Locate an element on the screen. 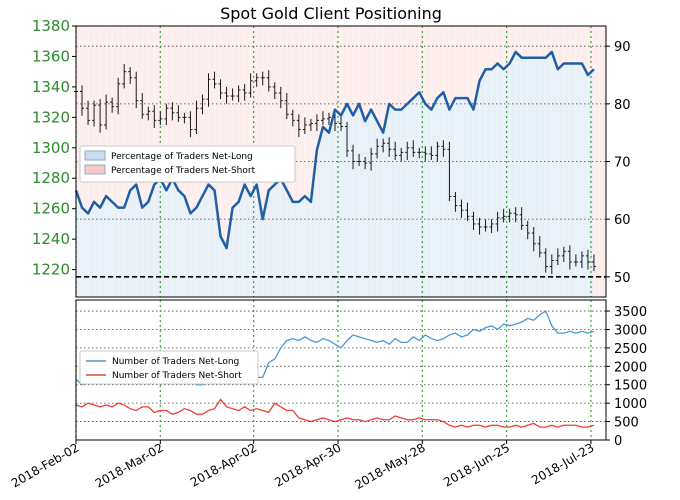 The width and height of the screenshot is (680, 500). x-tick-label: 2018-Feb-02 is located at coordinates (45, 465).